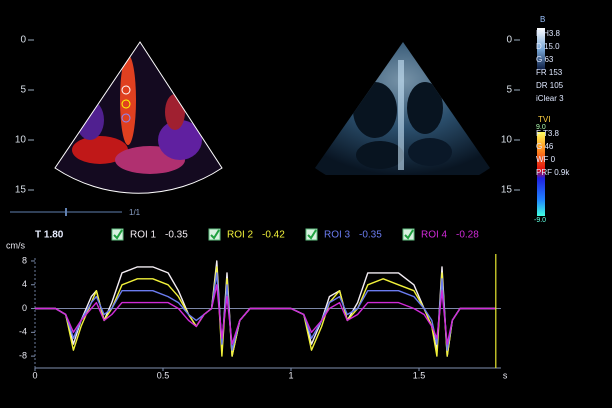 This screenshot has width=612, height=408. Describe the element at coordinates (273, 235) in the screenshot. I see `legend-readout: -0.42` at that location.